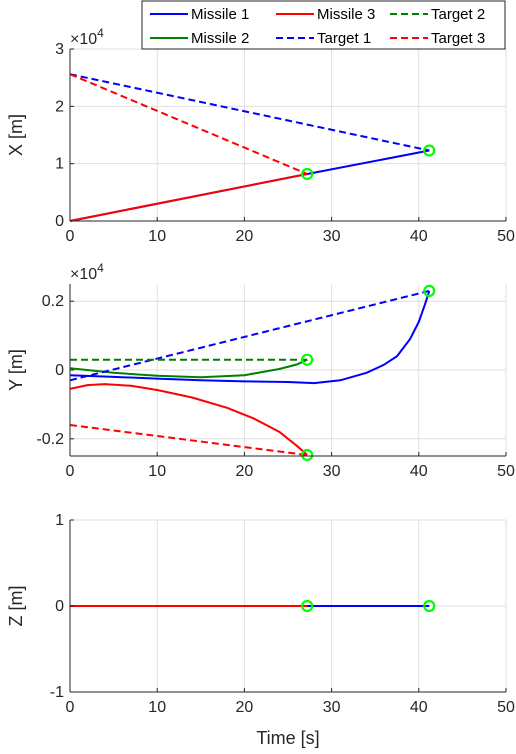 The width and height of the screenshot is (516, 754). I want to click on y-tick-label: 0.2, so click(53, 301).